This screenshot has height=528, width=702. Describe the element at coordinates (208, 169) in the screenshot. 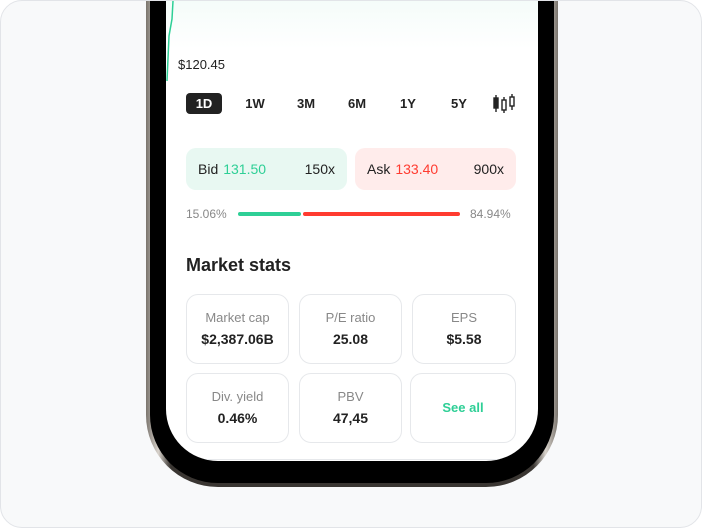

I see `bid-label: Bid` at that location.